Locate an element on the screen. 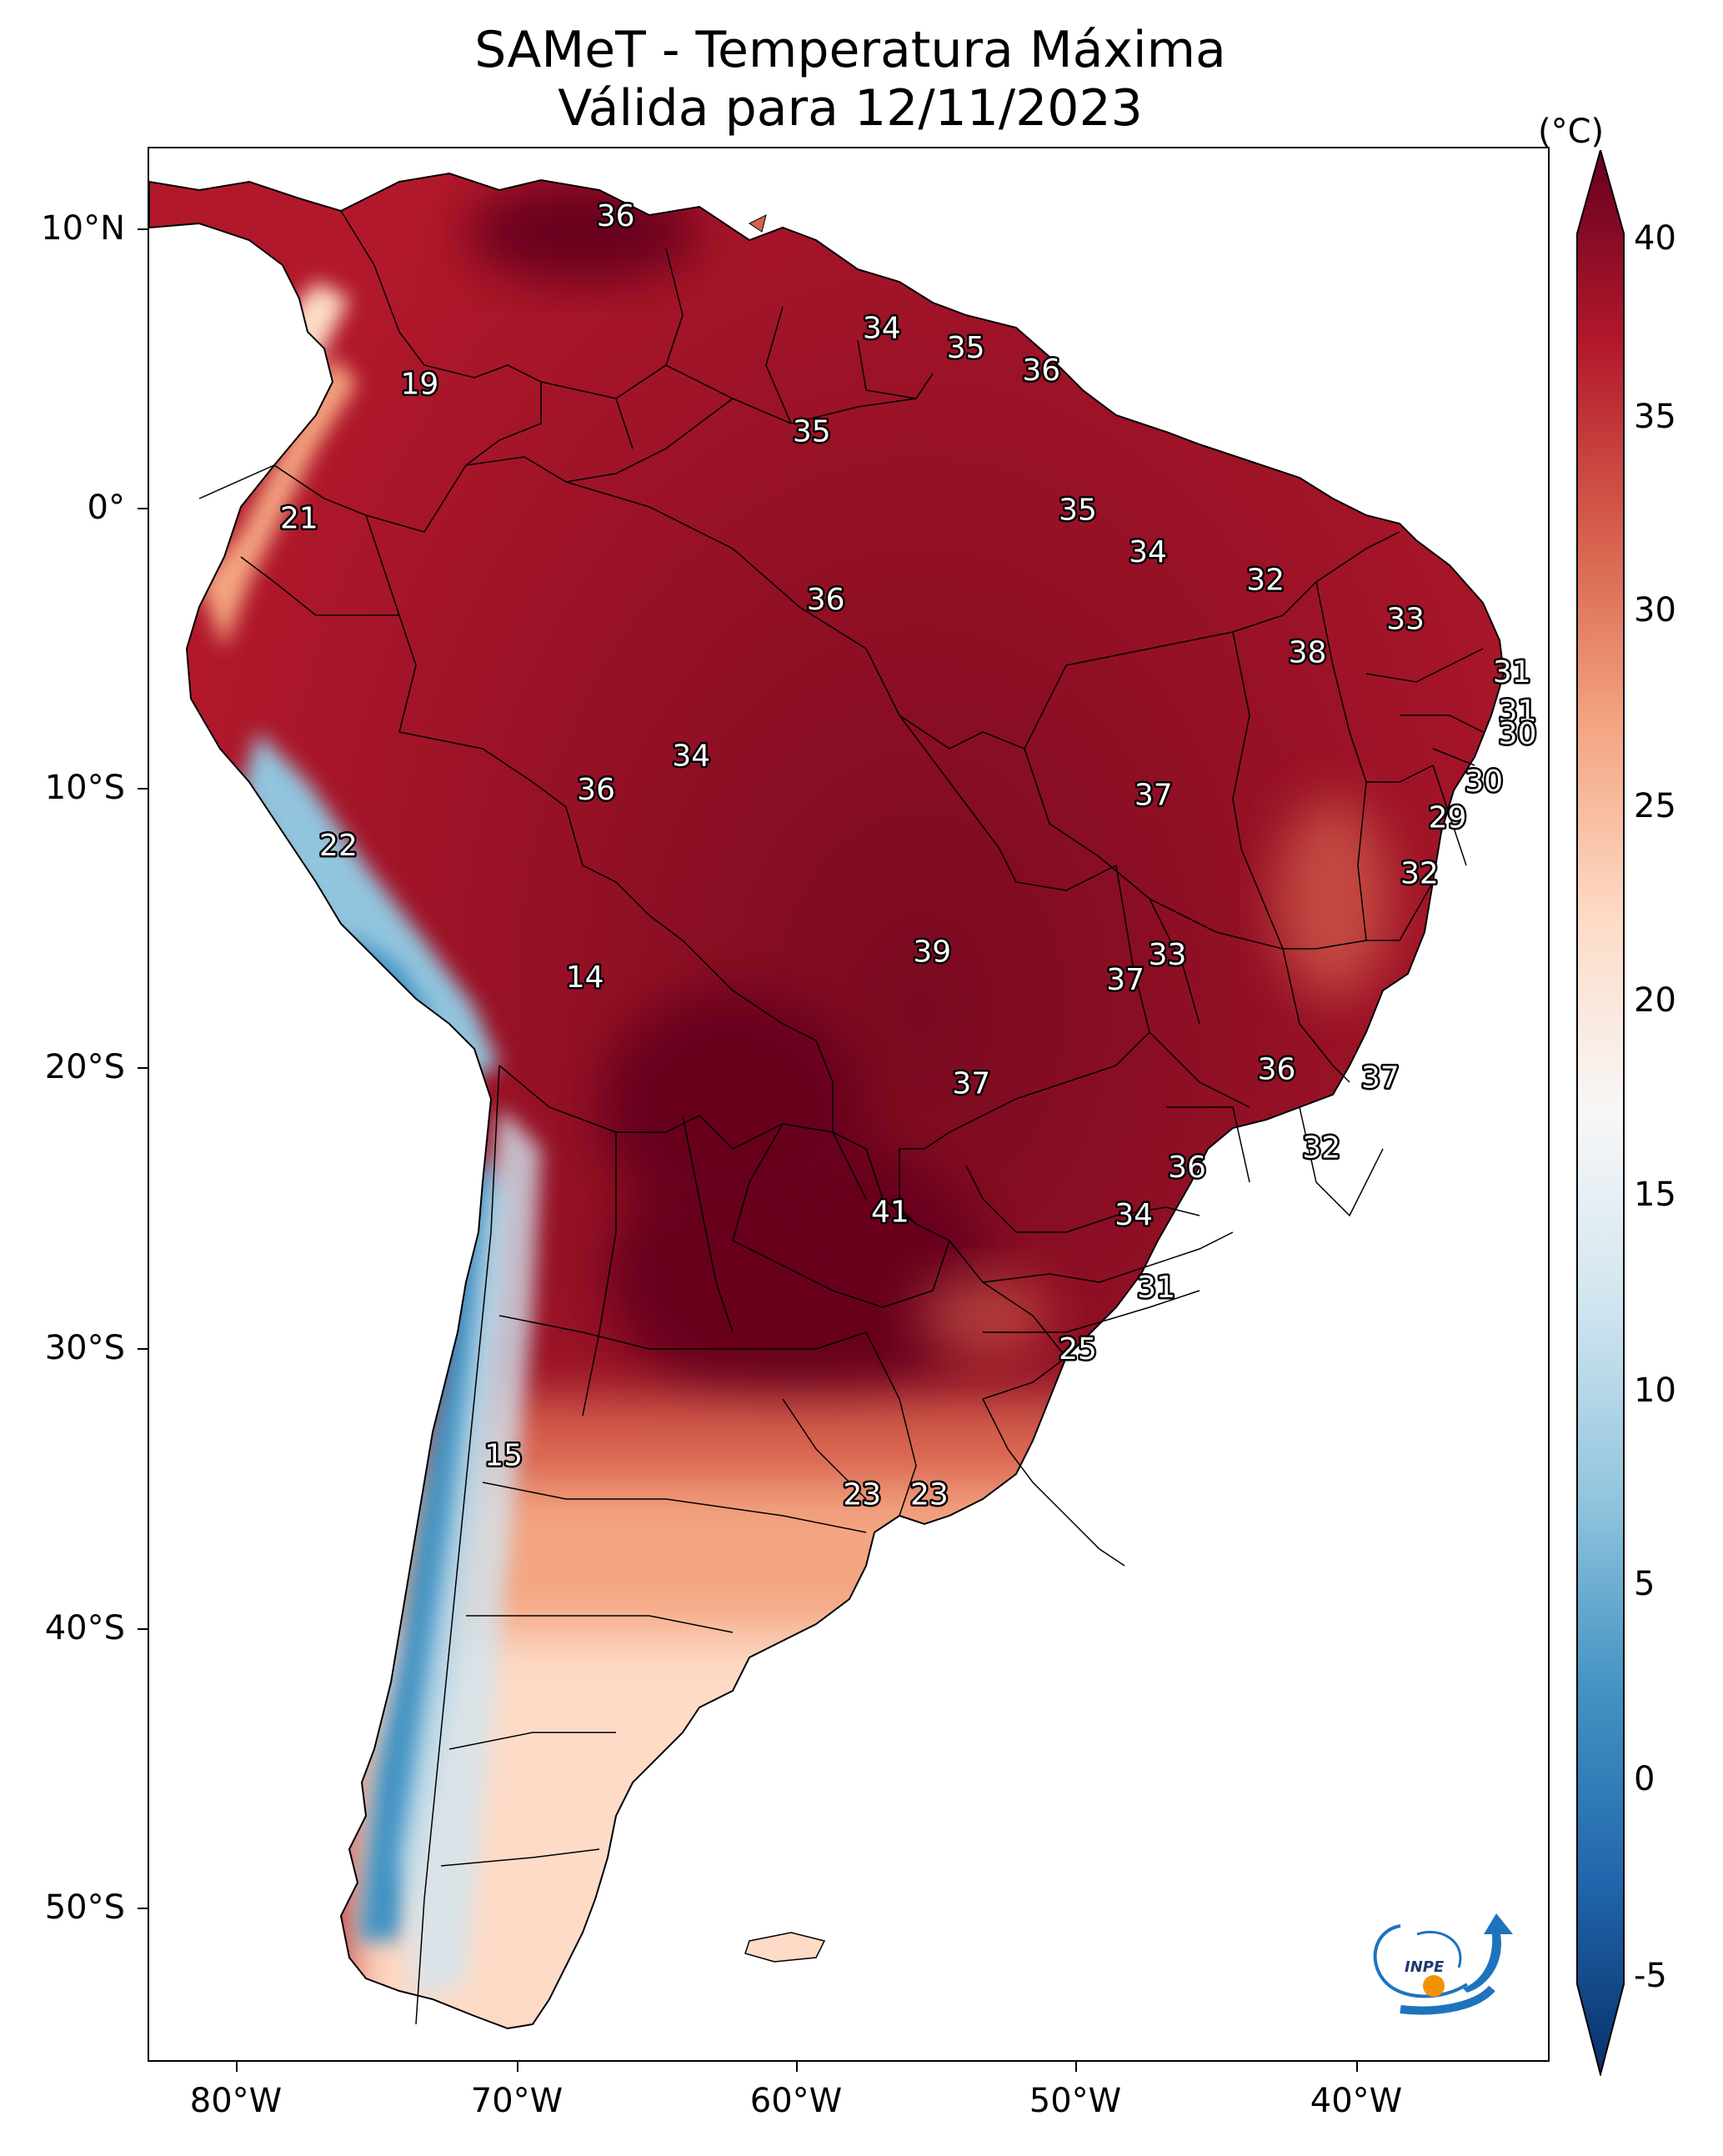 The image size is (1723, 2156). temperature-label-outline: 25 is located at coordinates (1078, 1349).